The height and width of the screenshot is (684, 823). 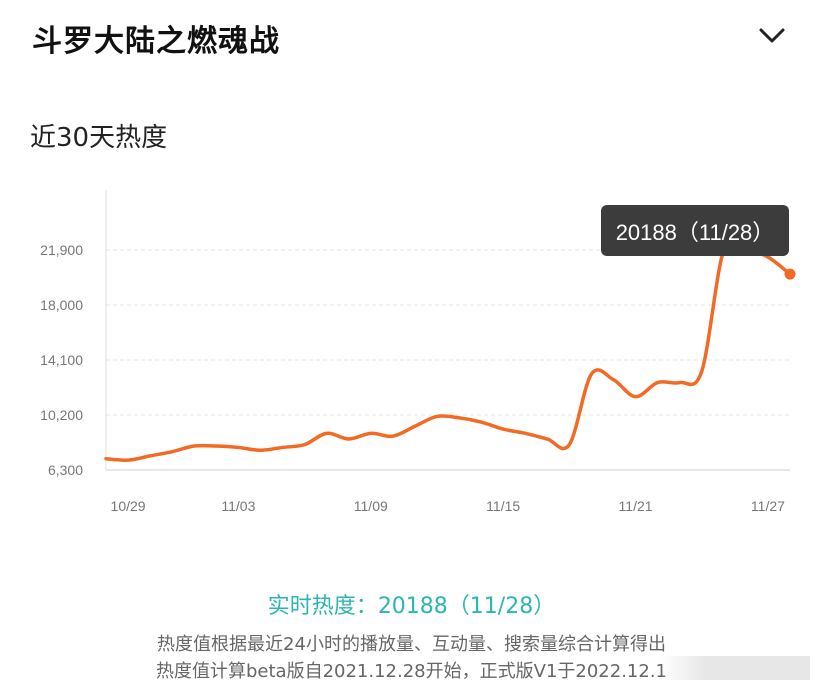 I want to click on realtime-heat: 实时热度：20188（11/28）, so click(x=411, y=604).